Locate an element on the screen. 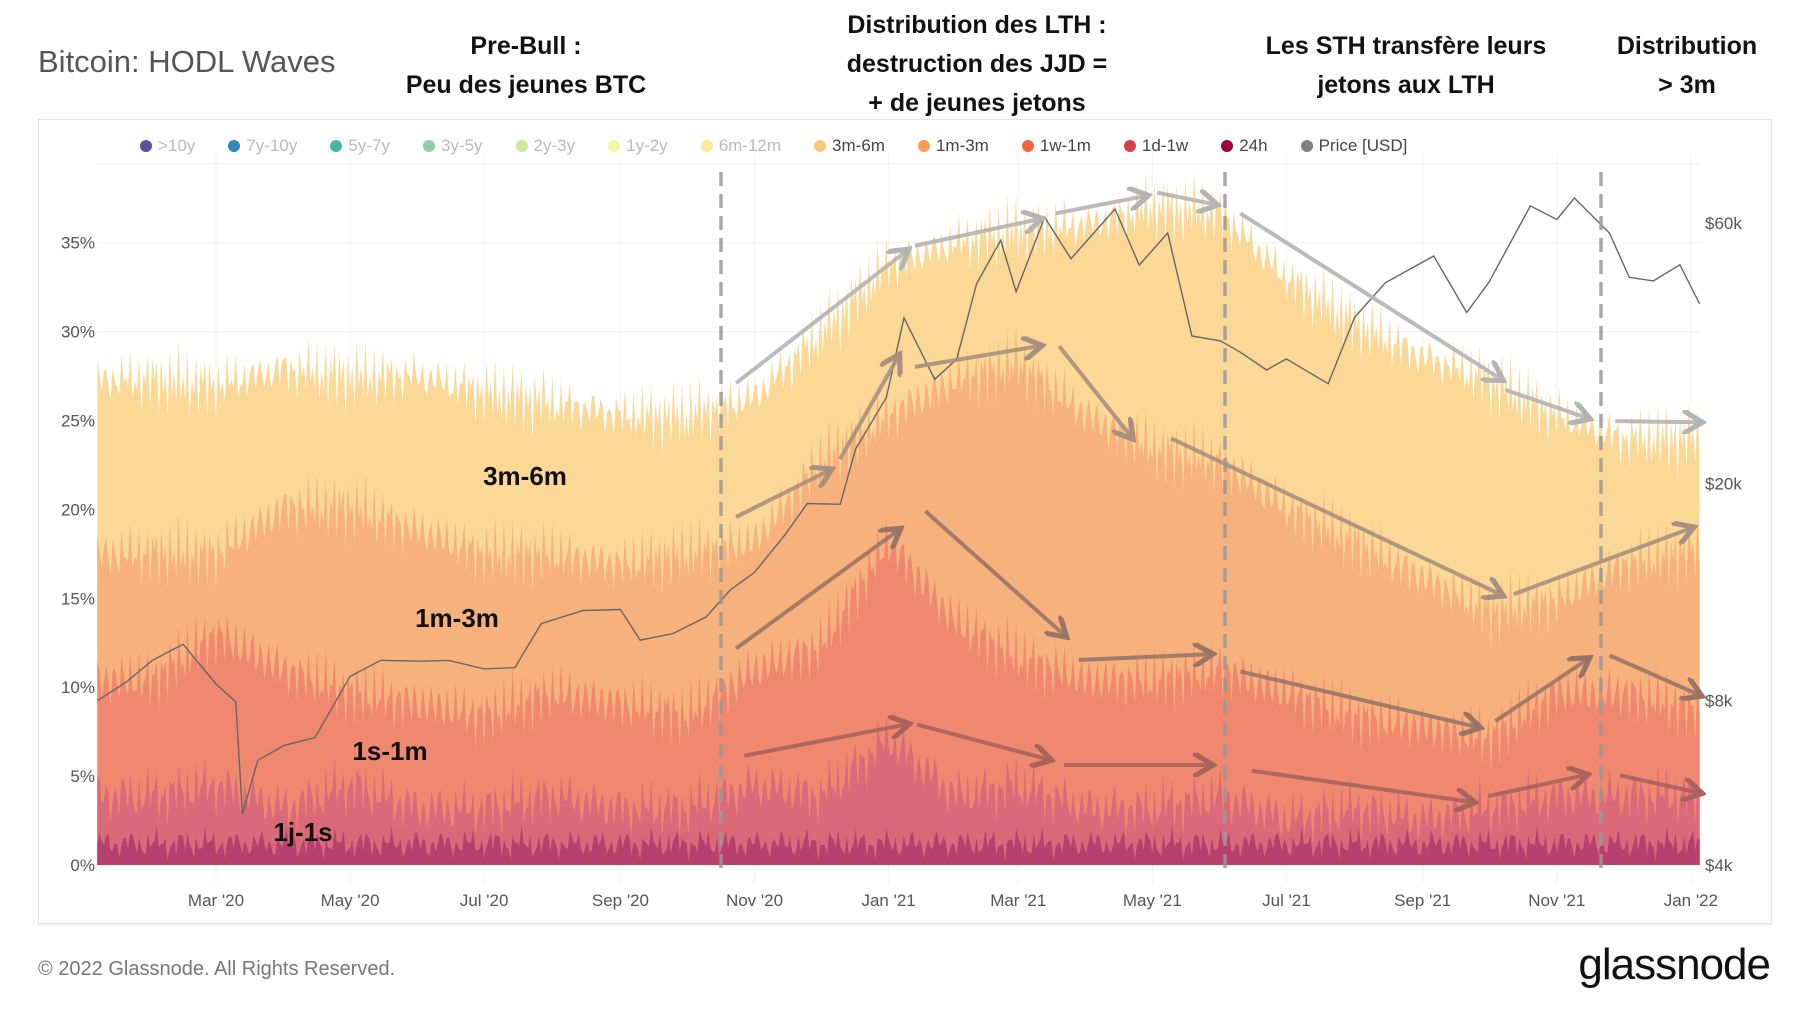 The image size is (1800, 1013). y-tick-label: 30% is located at coordinates (78, 332).